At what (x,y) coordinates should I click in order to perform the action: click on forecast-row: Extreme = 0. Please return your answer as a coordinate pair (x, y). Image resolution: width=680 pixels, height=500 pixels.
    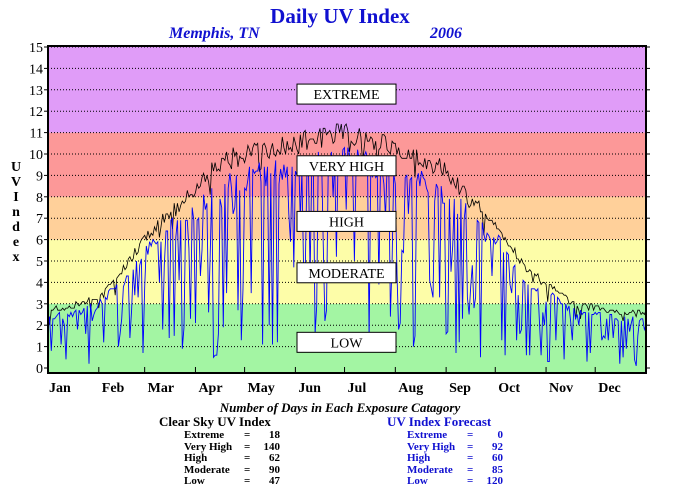
    Looking at the image, I should click on (455, 435).